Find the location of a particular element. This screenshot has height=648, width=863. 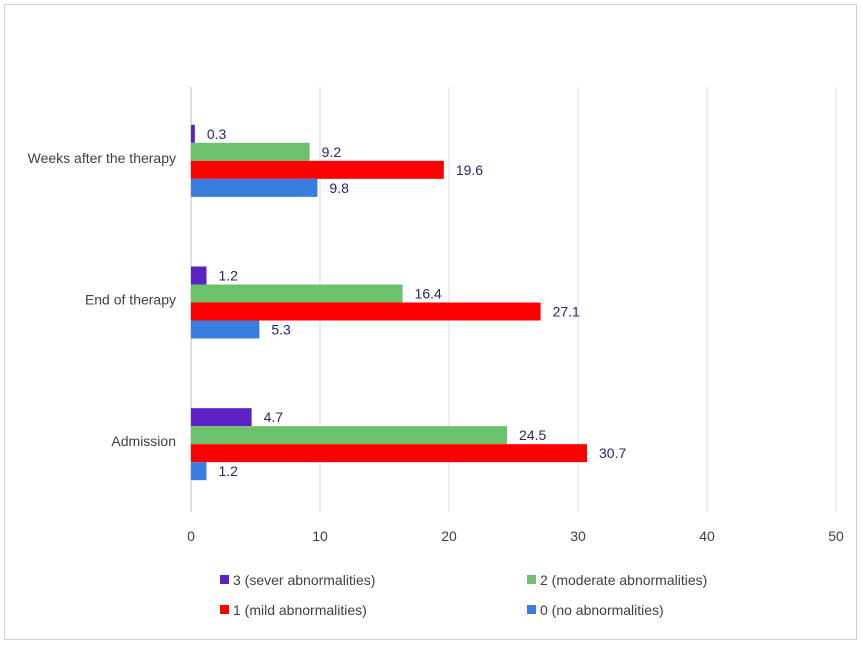

data-label: 9.2 is located at coordinates (332, 152).